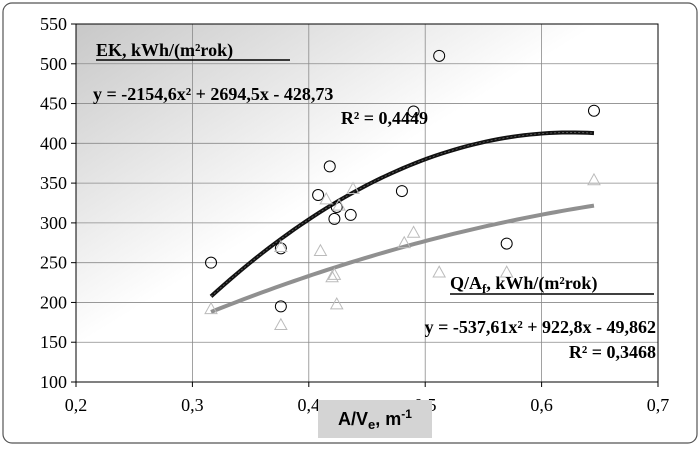 Image resolution: width=700 pixels, height=451 pixels. I want to click on x-tick-label: 0,4, so click(309, 405).